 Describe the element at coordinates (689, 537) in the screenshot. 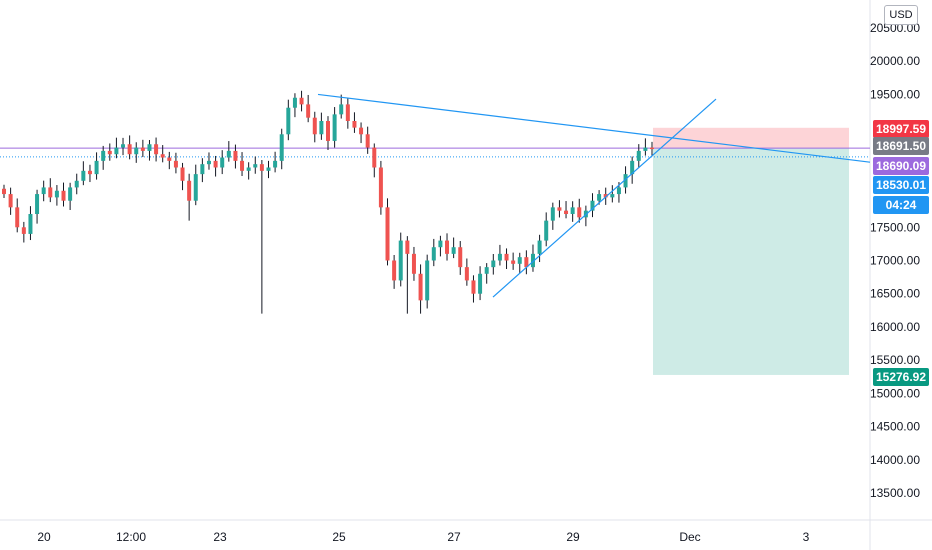

I see `x-tick-label: Dec` at that location.